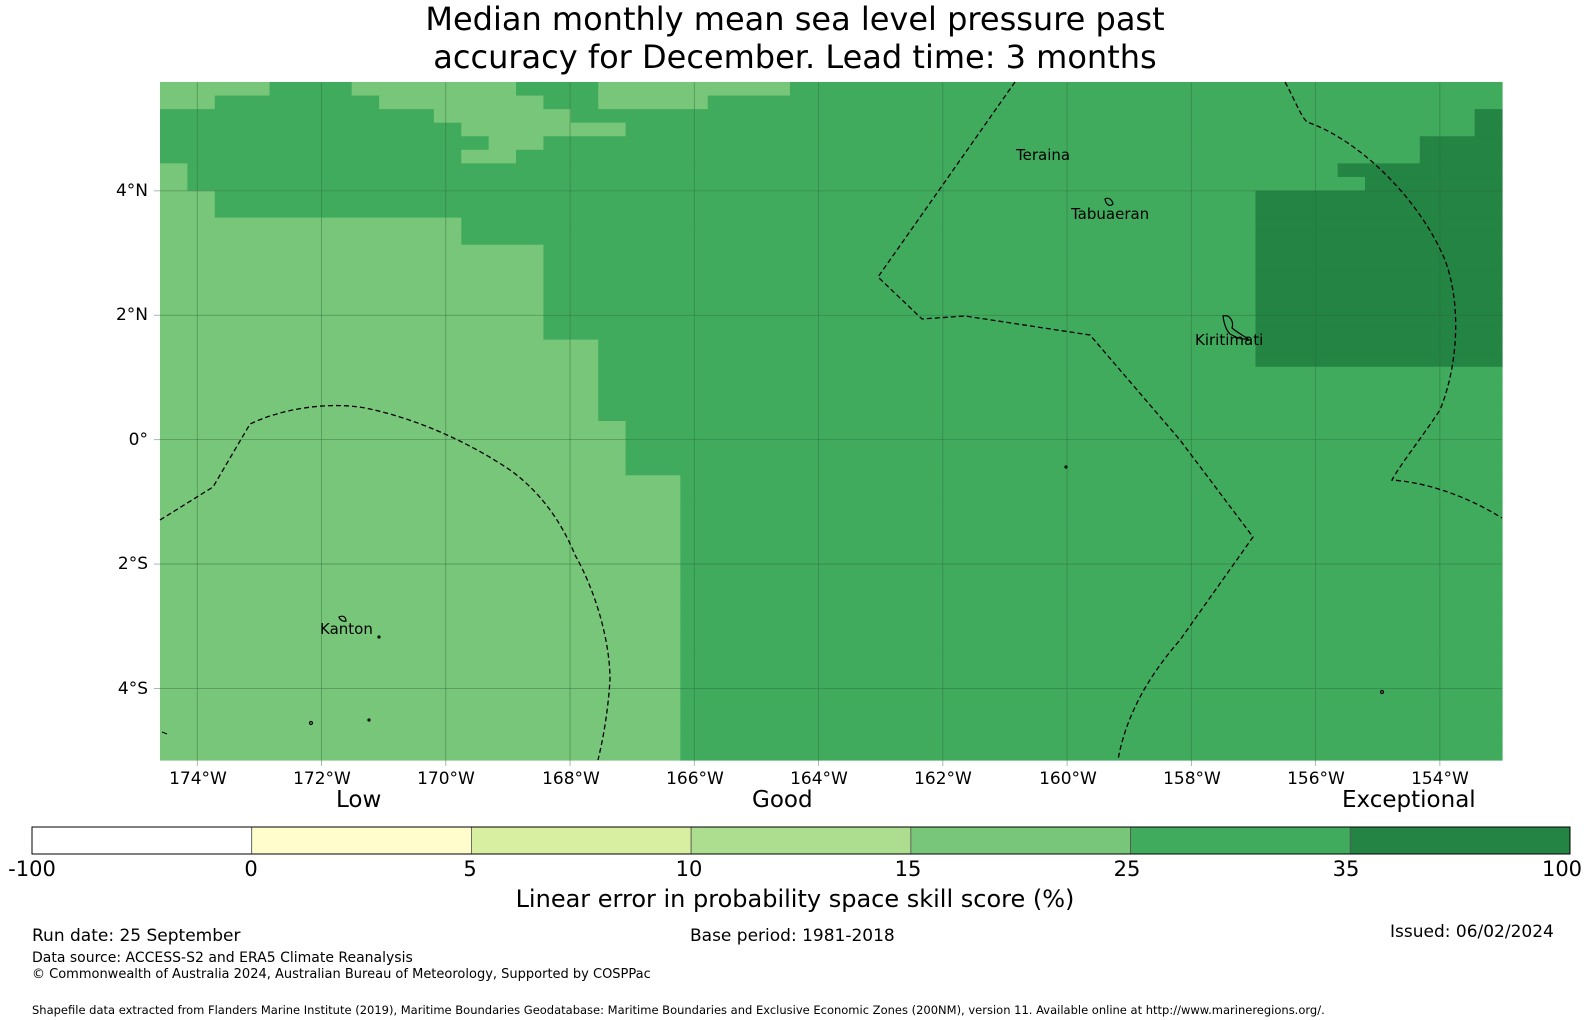  What do you see at coordinates (342, 618) in the screenshot?
I see `island-kanton` at bounding box center [342, 618].